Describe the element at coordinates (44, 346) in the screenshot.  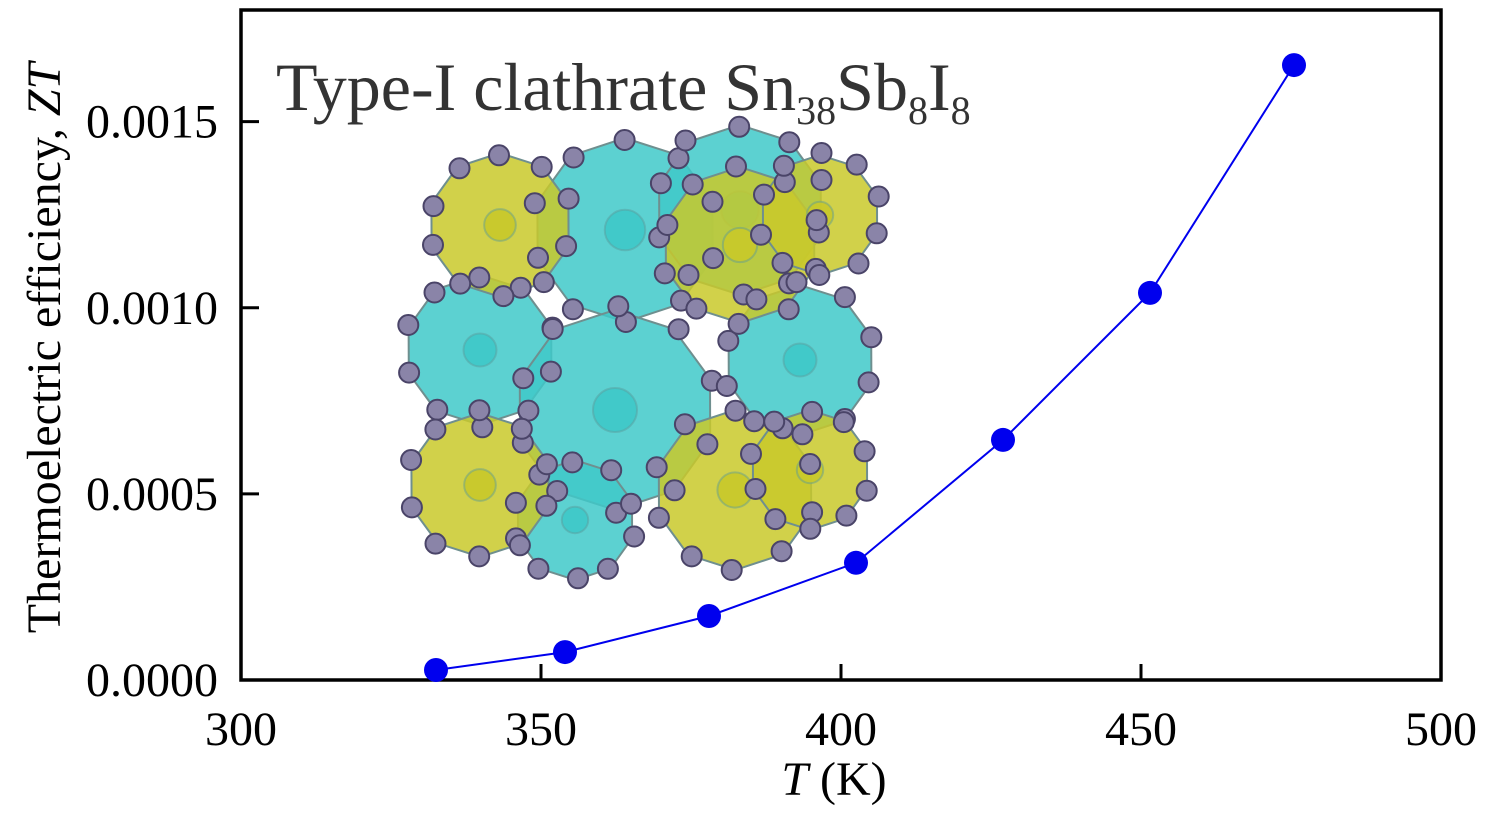
I see `y-axis-label: Thermoelectric efficiency, ZT` at that location.